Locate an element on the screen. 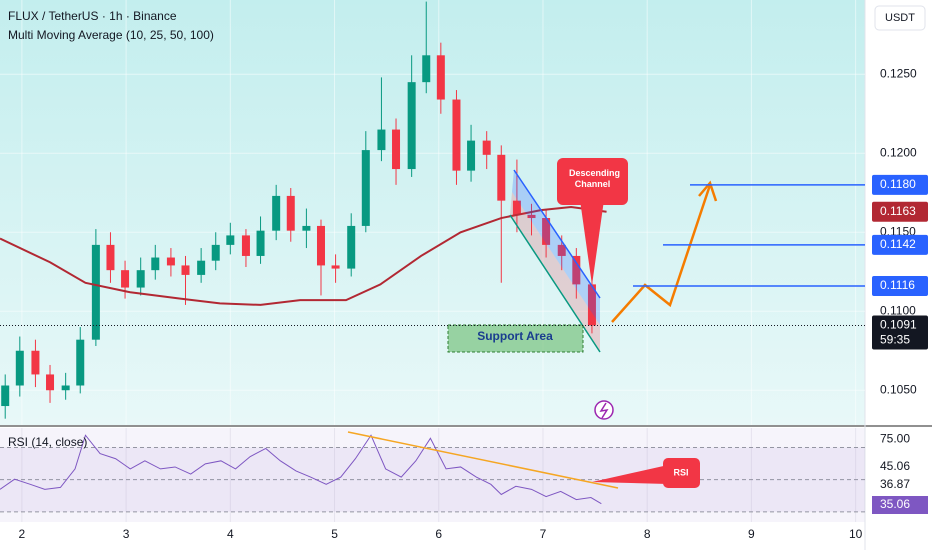 This screenshot has height=550, width=932. x-tick-label: 10 is located at coordinates (856, 534).